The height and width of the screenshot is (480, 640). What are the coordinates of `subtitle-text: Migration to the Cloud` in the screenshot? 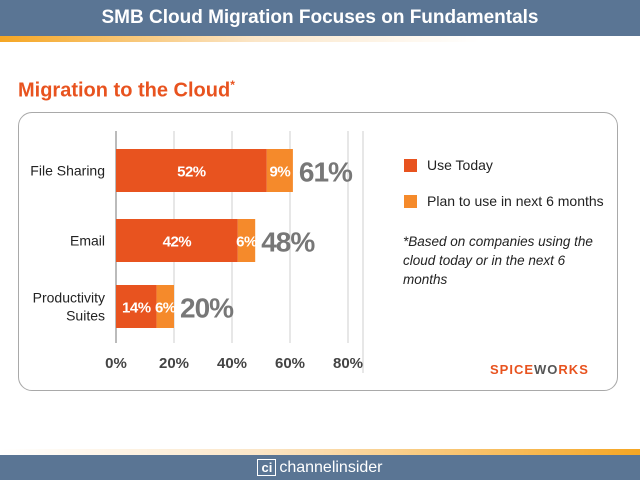 It's located at (124, 90).